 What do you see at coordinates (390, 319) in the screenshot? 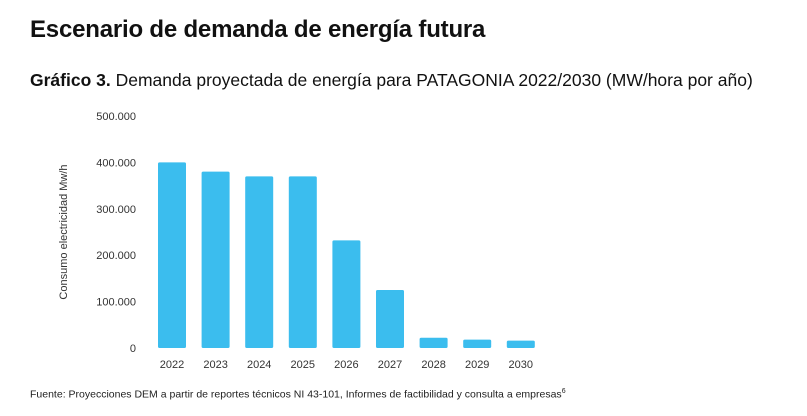
I see `bar-2027` at bounding box center [390, 319].